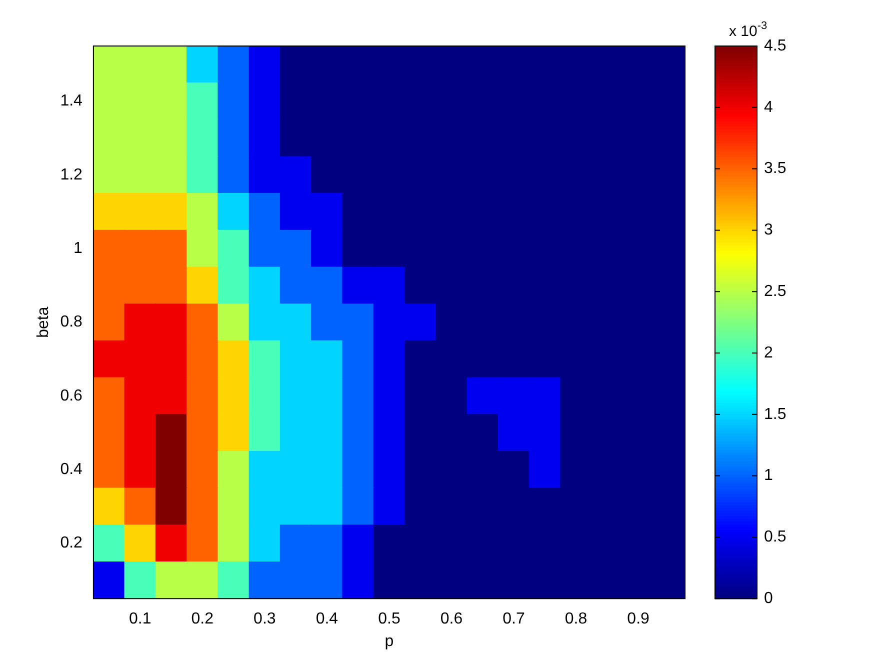 The image size is (875, 659). Describe the element at coordinates (768, 599) in the screenshot. I see `color-bar-label: 0` at that location.